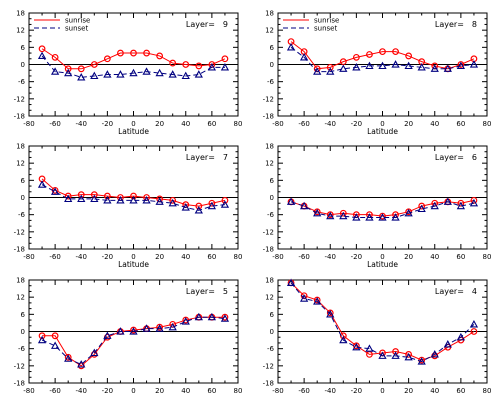 Image resolution: width=499 pixels, height=404 pixels. I want to click on layer-label: Layer= 6, so click(456, 157).